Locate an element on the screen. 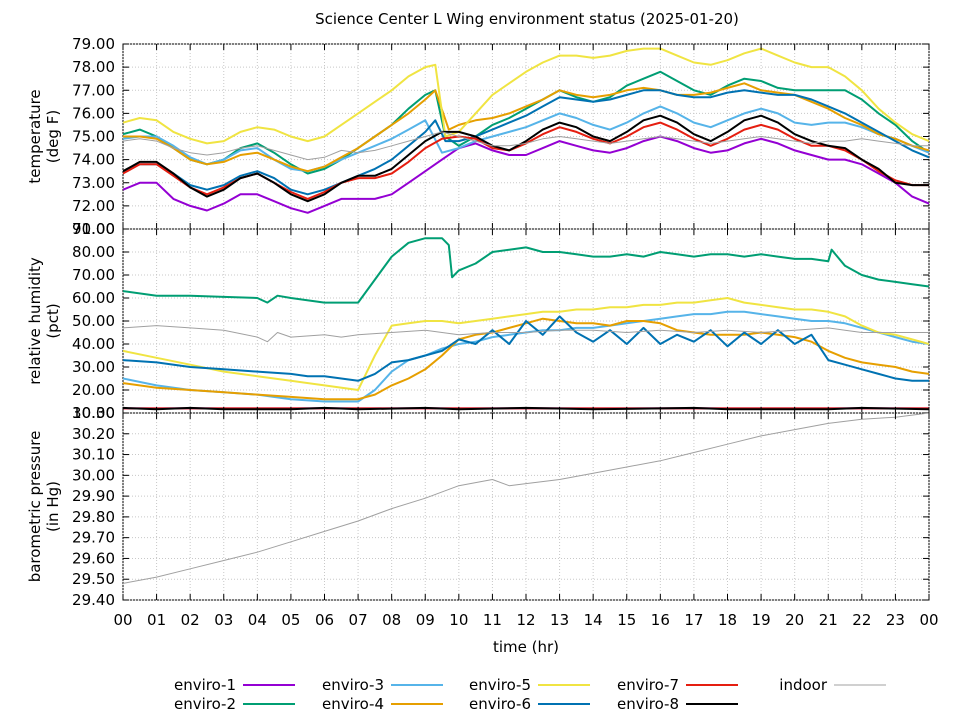  x-tick-label: 14 is located at coordinates (593, 620).